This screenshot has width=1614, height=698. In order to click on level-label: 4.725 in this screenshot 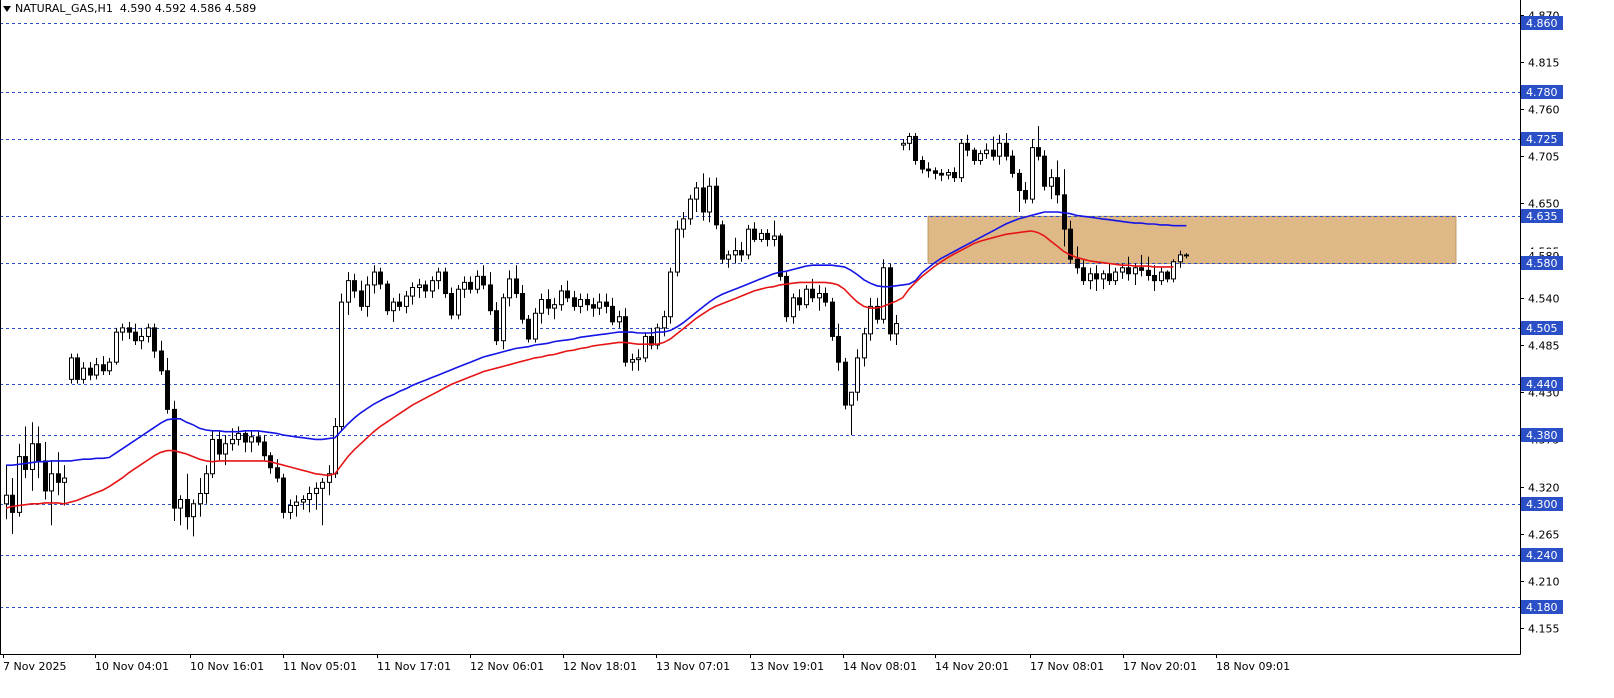, I will do `click(1542, 139)`.